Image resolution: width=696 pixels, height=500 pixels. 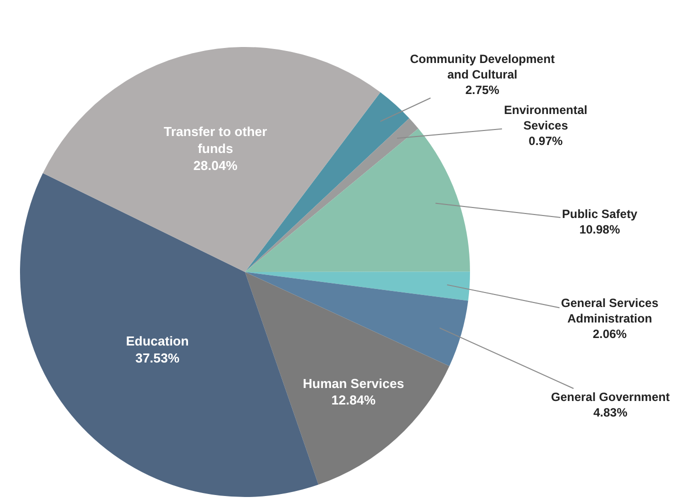 I want to click on slice-label: General Government, so click(x=610, y=397).